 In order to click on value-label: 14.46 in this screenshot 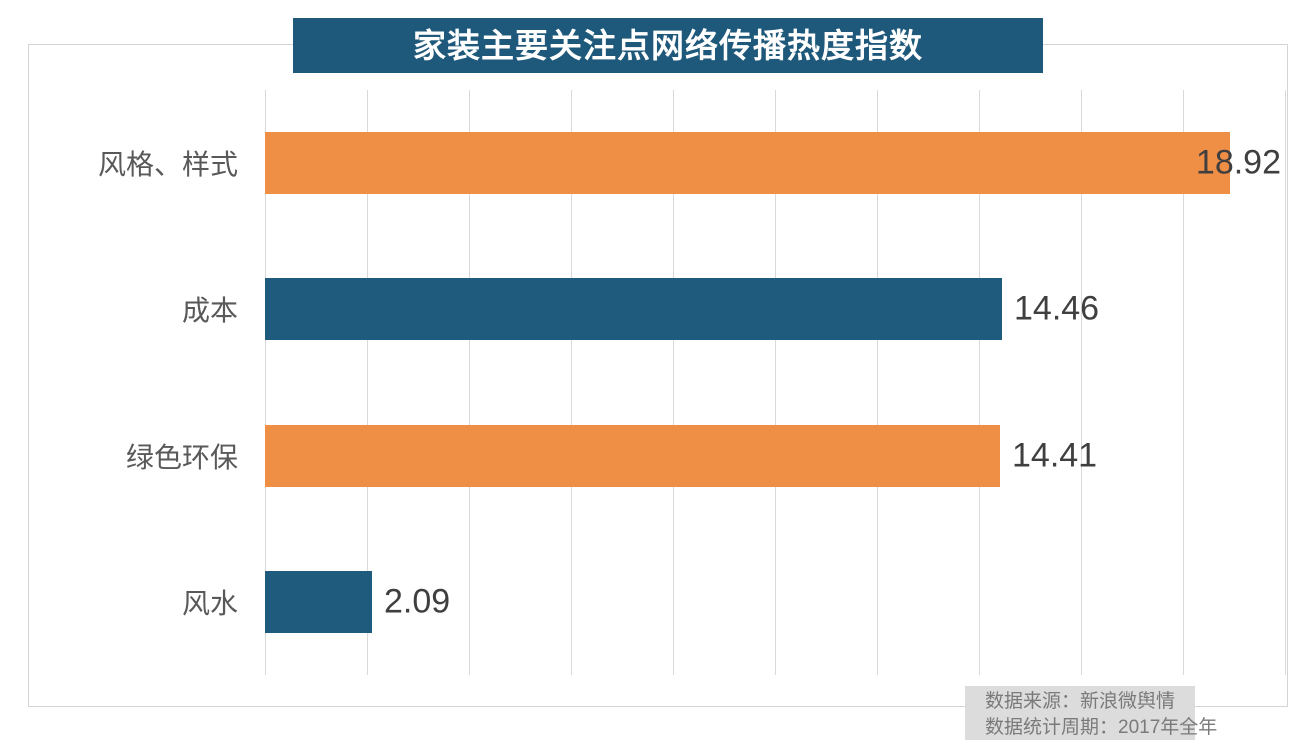, I will do `click(1057, 308)`.